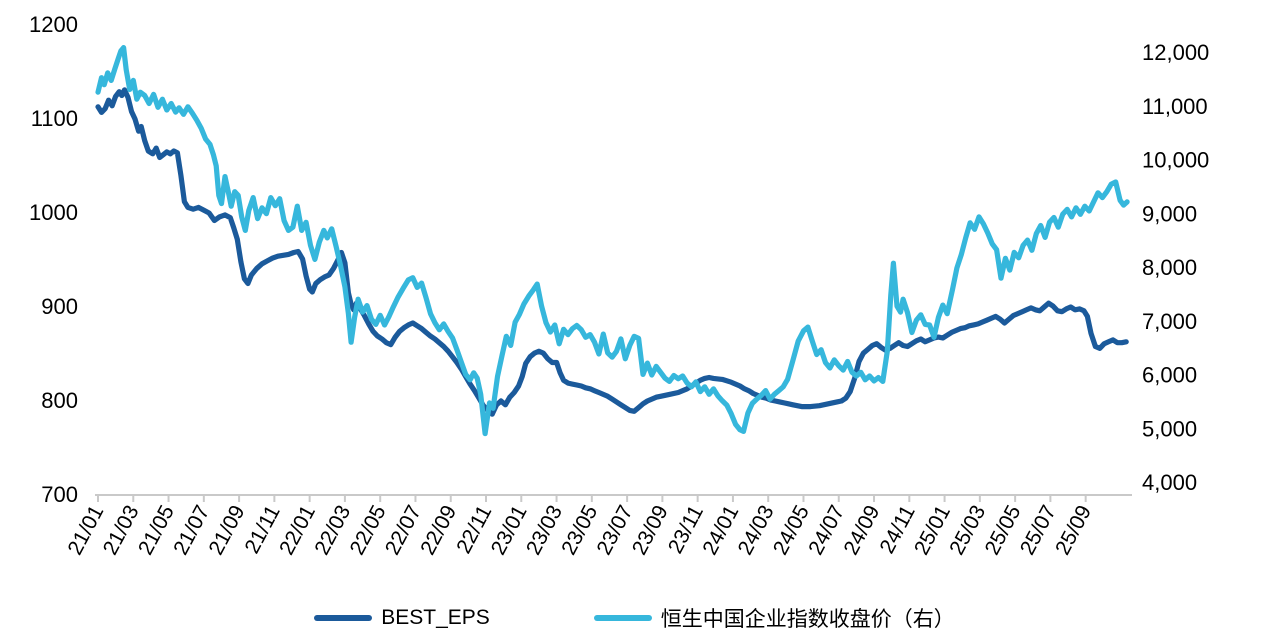  I want to click on y-axis-right-label: 11,000, so click(1175, 106).